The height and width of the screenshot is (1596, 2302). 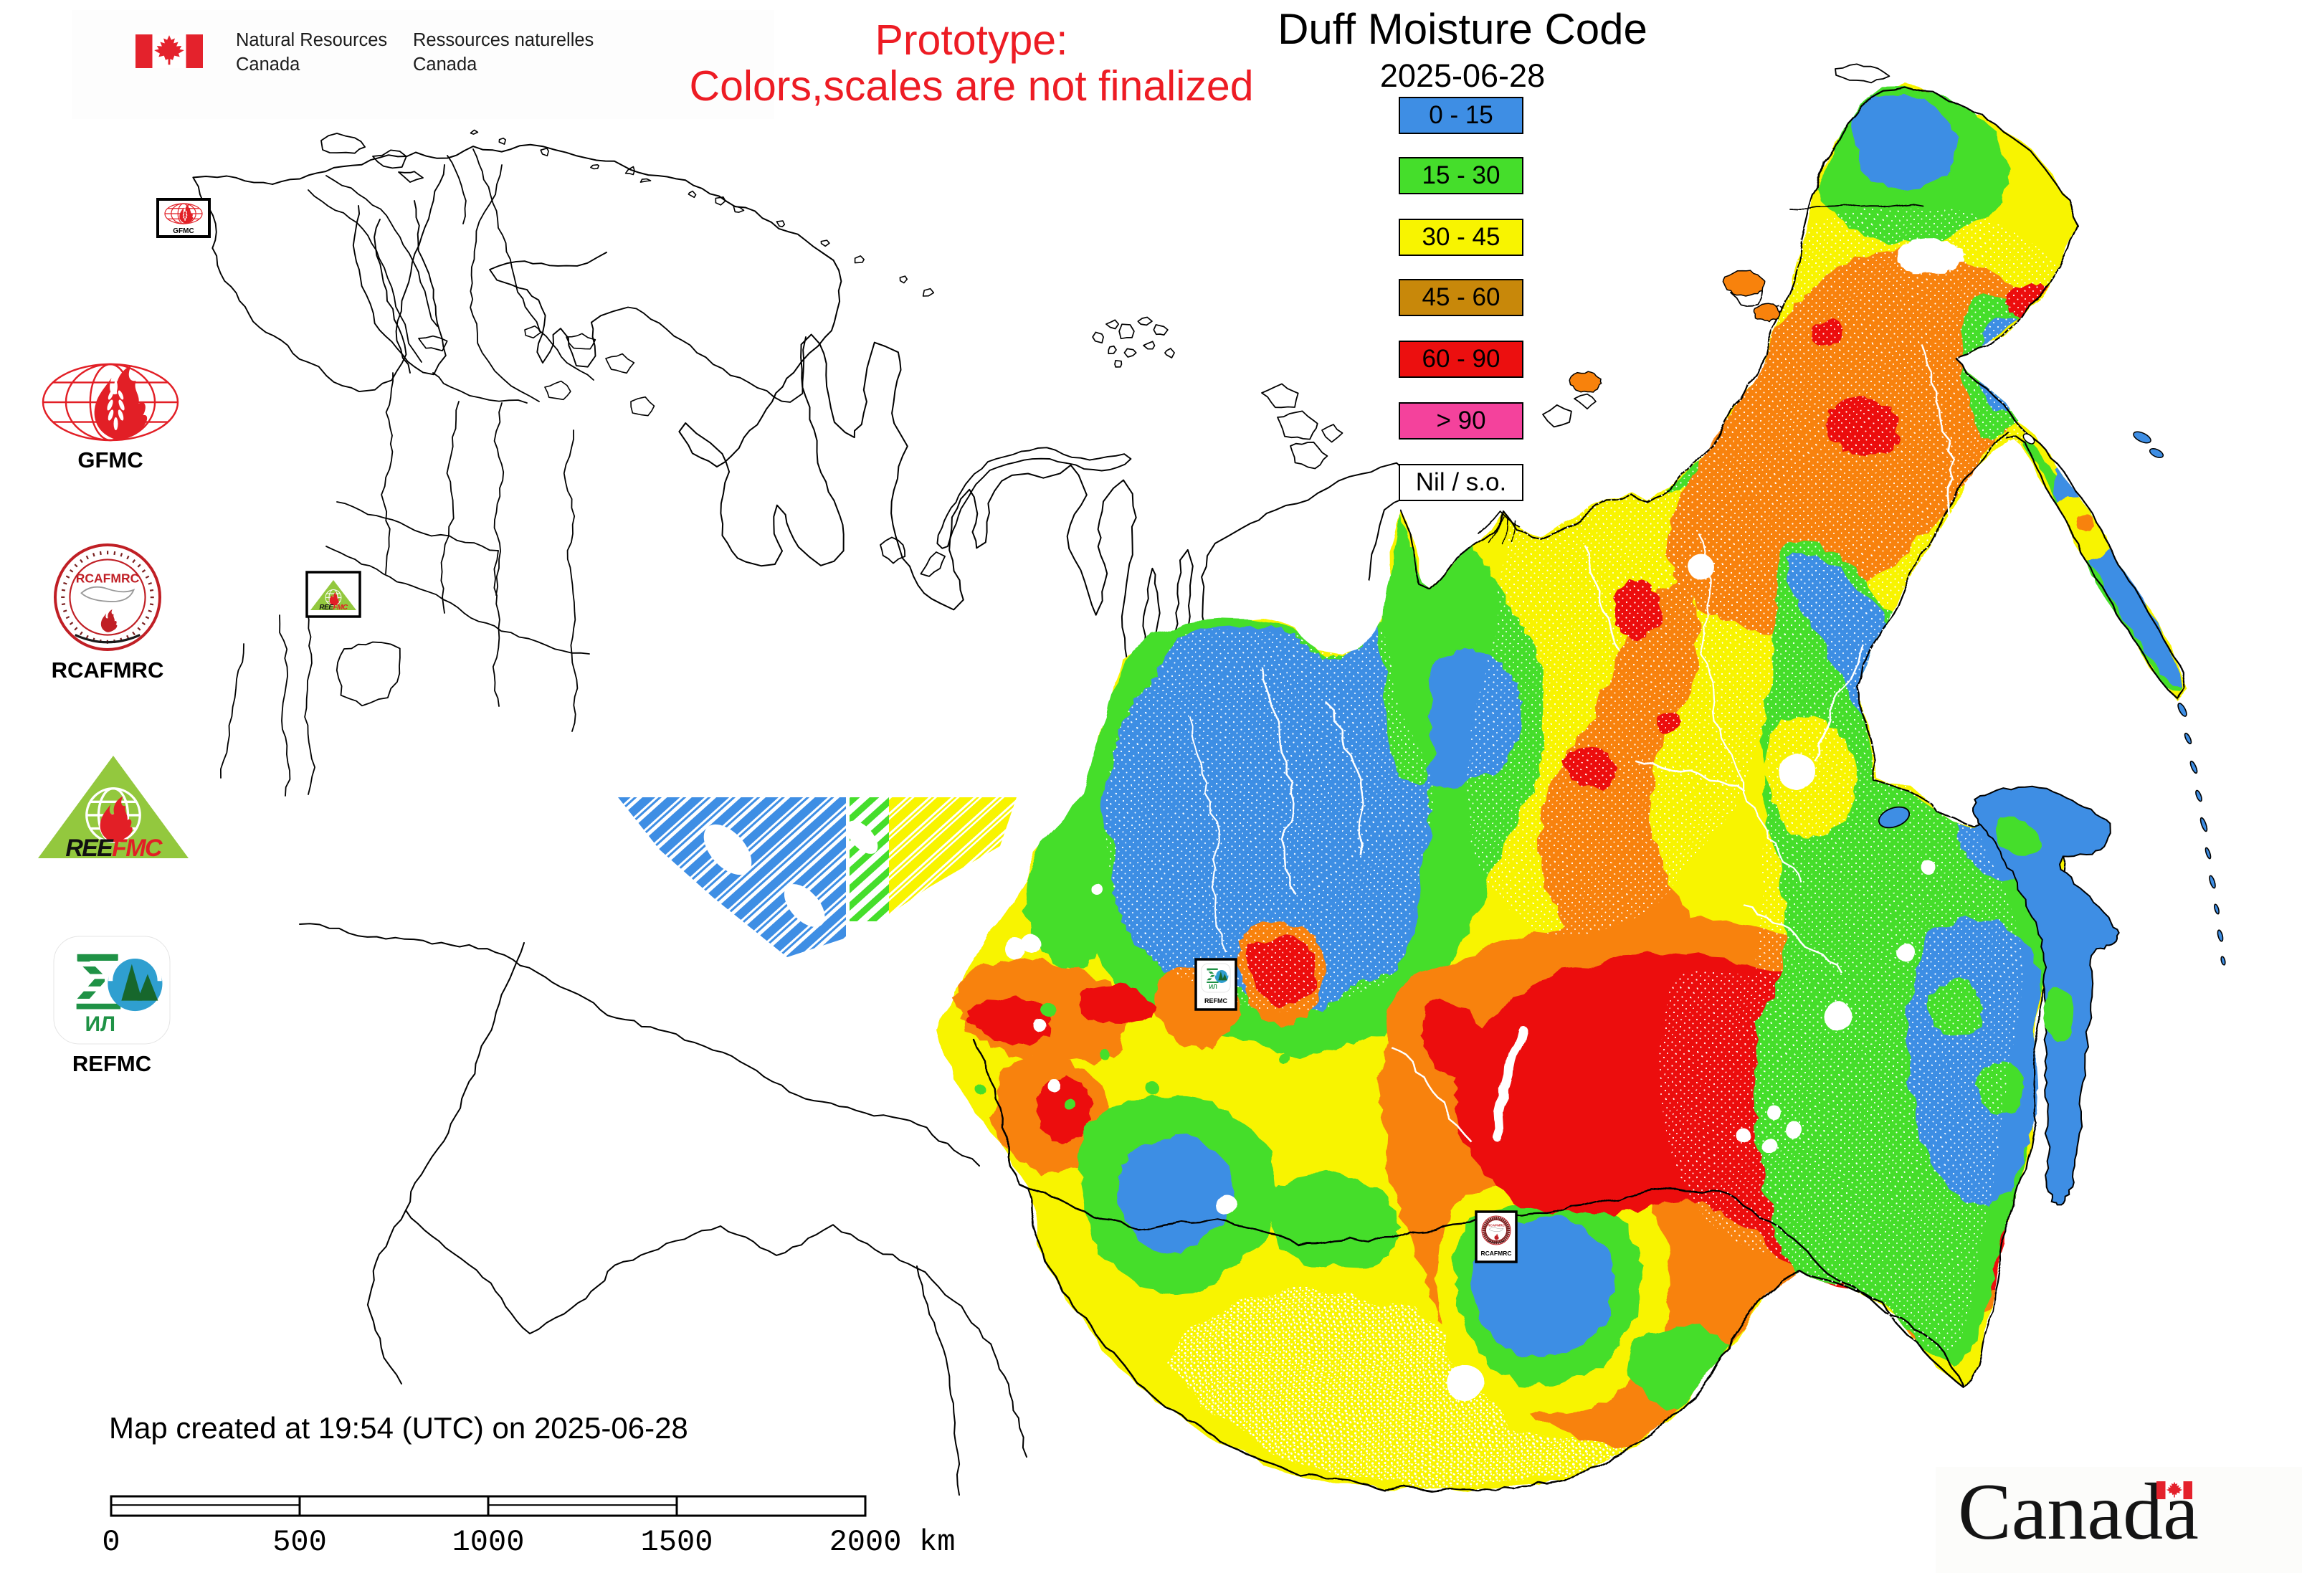 What do you see at coordinates (503, 40) in the screenshot?
I see `svg-text: Ressources naturelles` at bounding box center [503, 40].